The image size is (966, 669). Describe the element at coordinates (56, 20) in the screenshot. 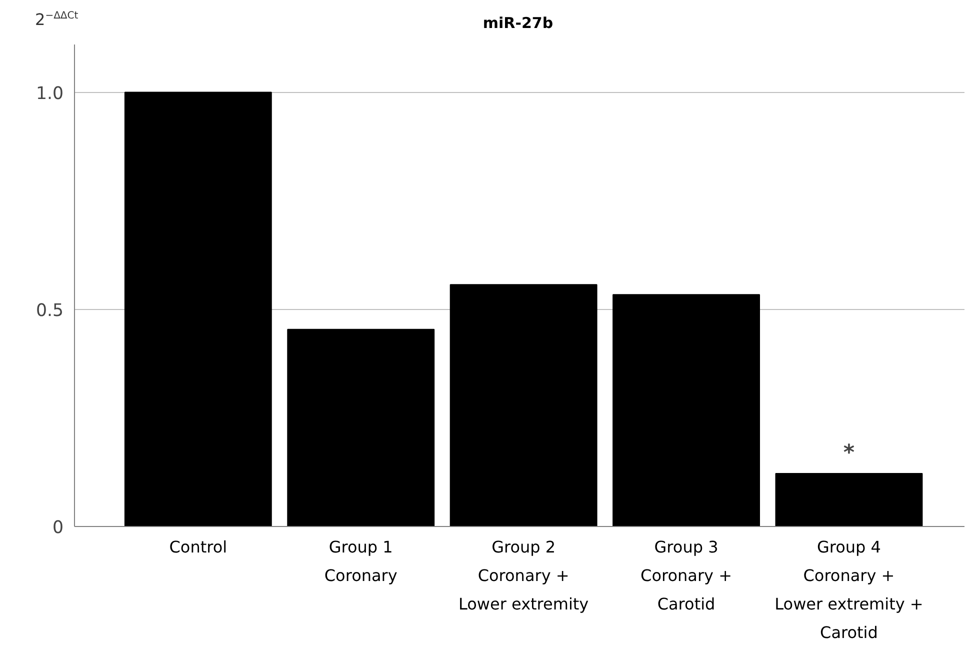

I see `y-axis-title: 2$^{−ΔΔCt}$` at that location.